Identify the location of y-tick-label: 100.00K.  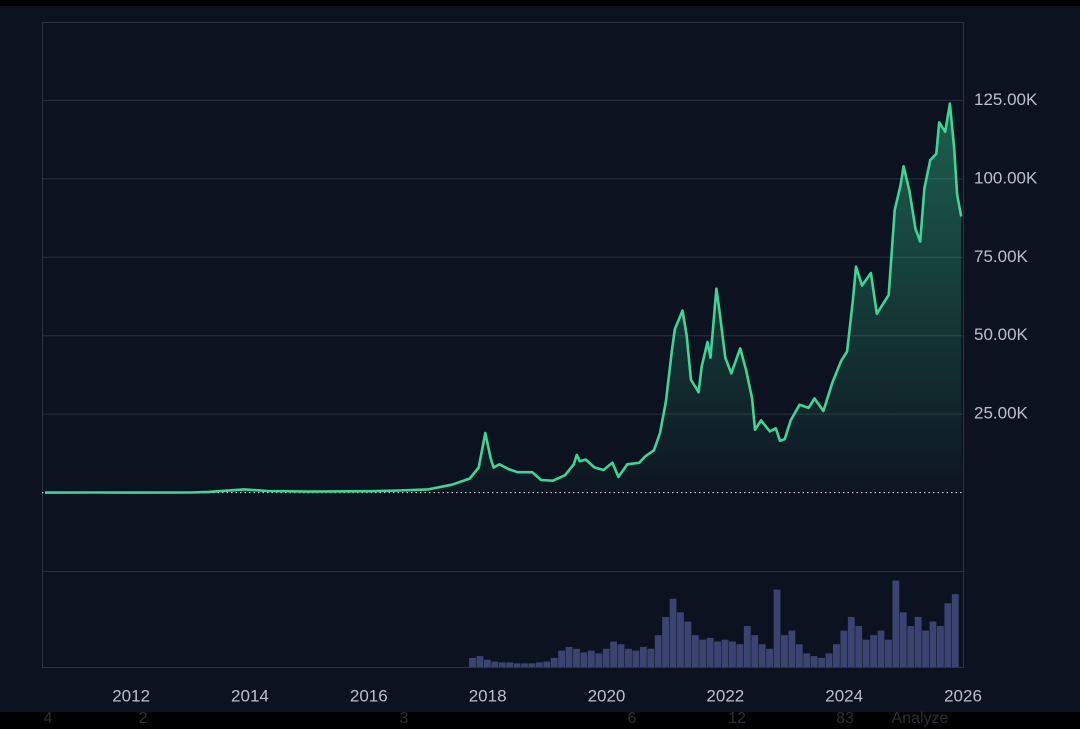
(1006, 177).